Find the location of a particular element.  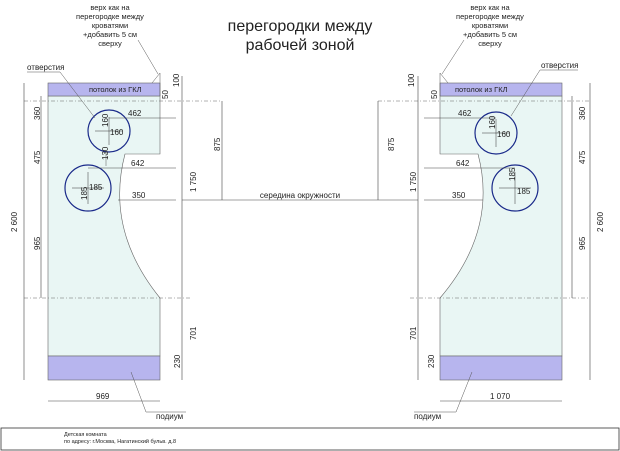

left-dim-185-h: 185 is located at coordinates (96, 187).